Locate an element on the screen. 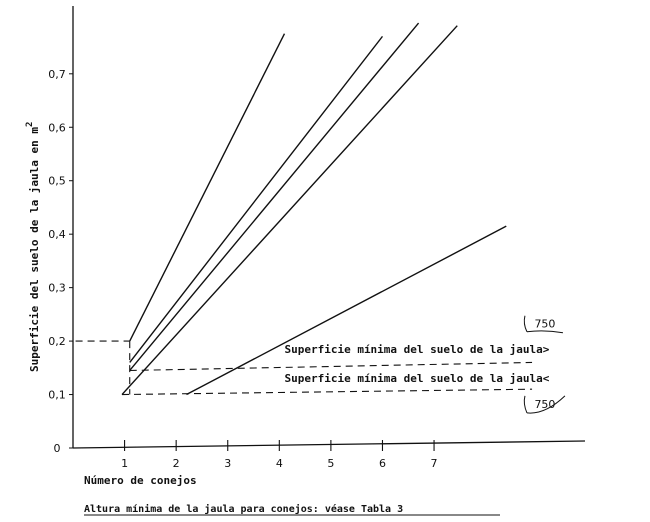 This screenshot has width=650, height=522. y-tick-label: 0,2 is located at coordinates (57, 341).